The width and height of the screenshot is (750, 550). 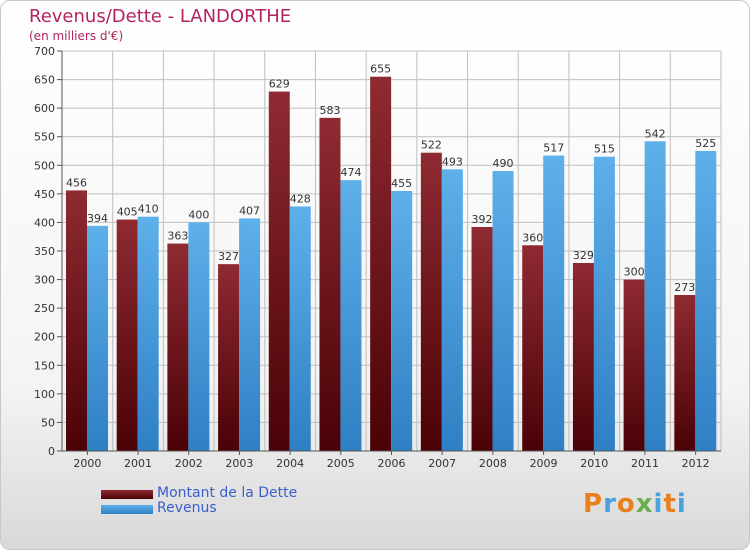 What do you see at coordinates (44, 165) in the screenshot?
I see `y-tick-label: 500` at bounding box center [44, 165].